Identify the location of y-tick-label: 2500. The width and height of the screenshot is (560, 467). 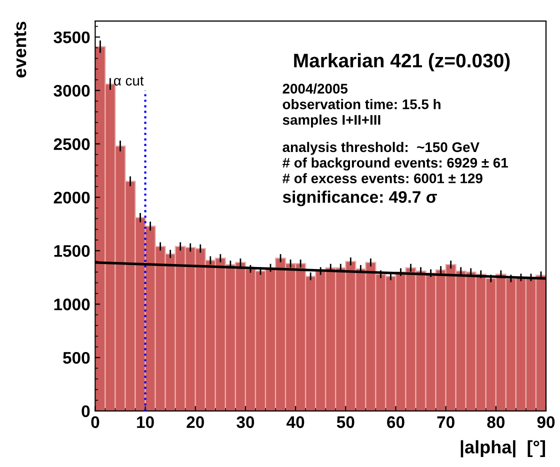
(72, 144).